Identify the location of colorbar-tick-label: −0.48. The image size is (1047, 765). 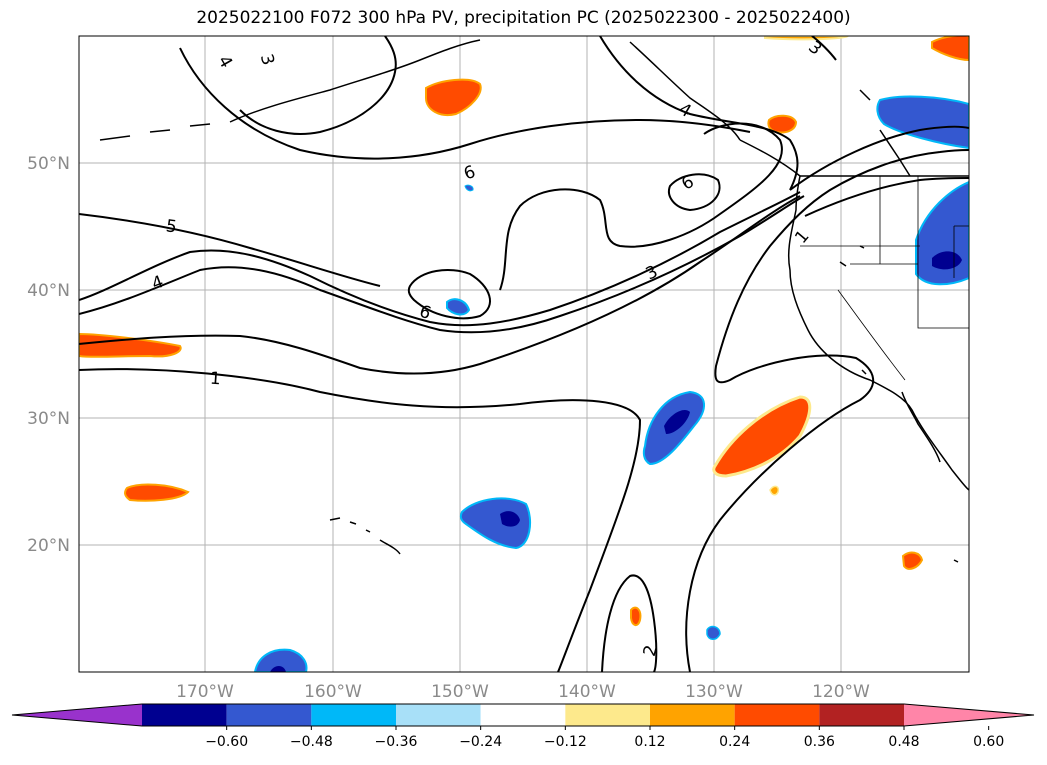
(311, 742).